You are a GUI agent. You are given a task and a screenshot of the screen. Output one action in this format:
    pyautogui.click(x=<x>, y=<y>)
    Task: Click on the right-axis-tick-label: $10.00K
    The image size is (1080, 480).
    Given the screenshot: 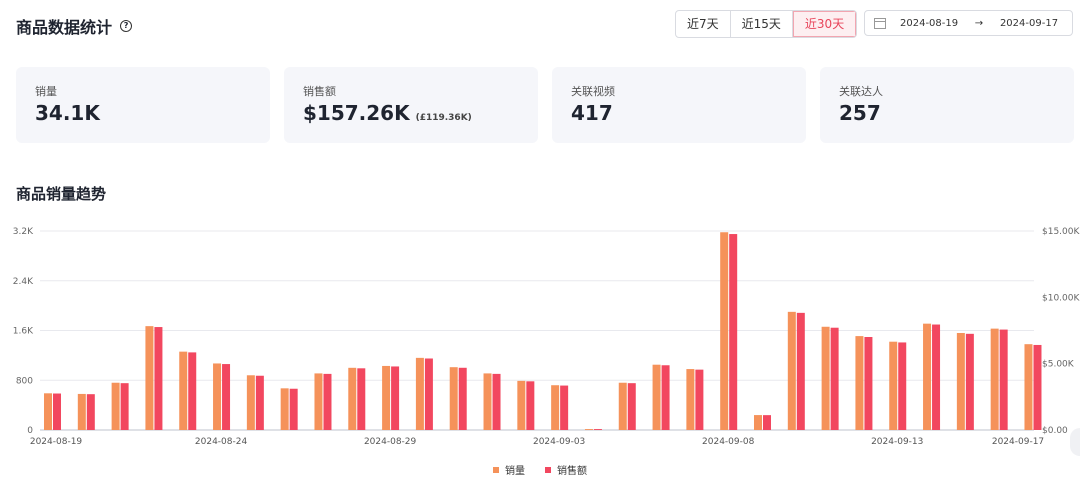 What is the action you would take?
    pyautogui.click(x=1061, y=298)
    